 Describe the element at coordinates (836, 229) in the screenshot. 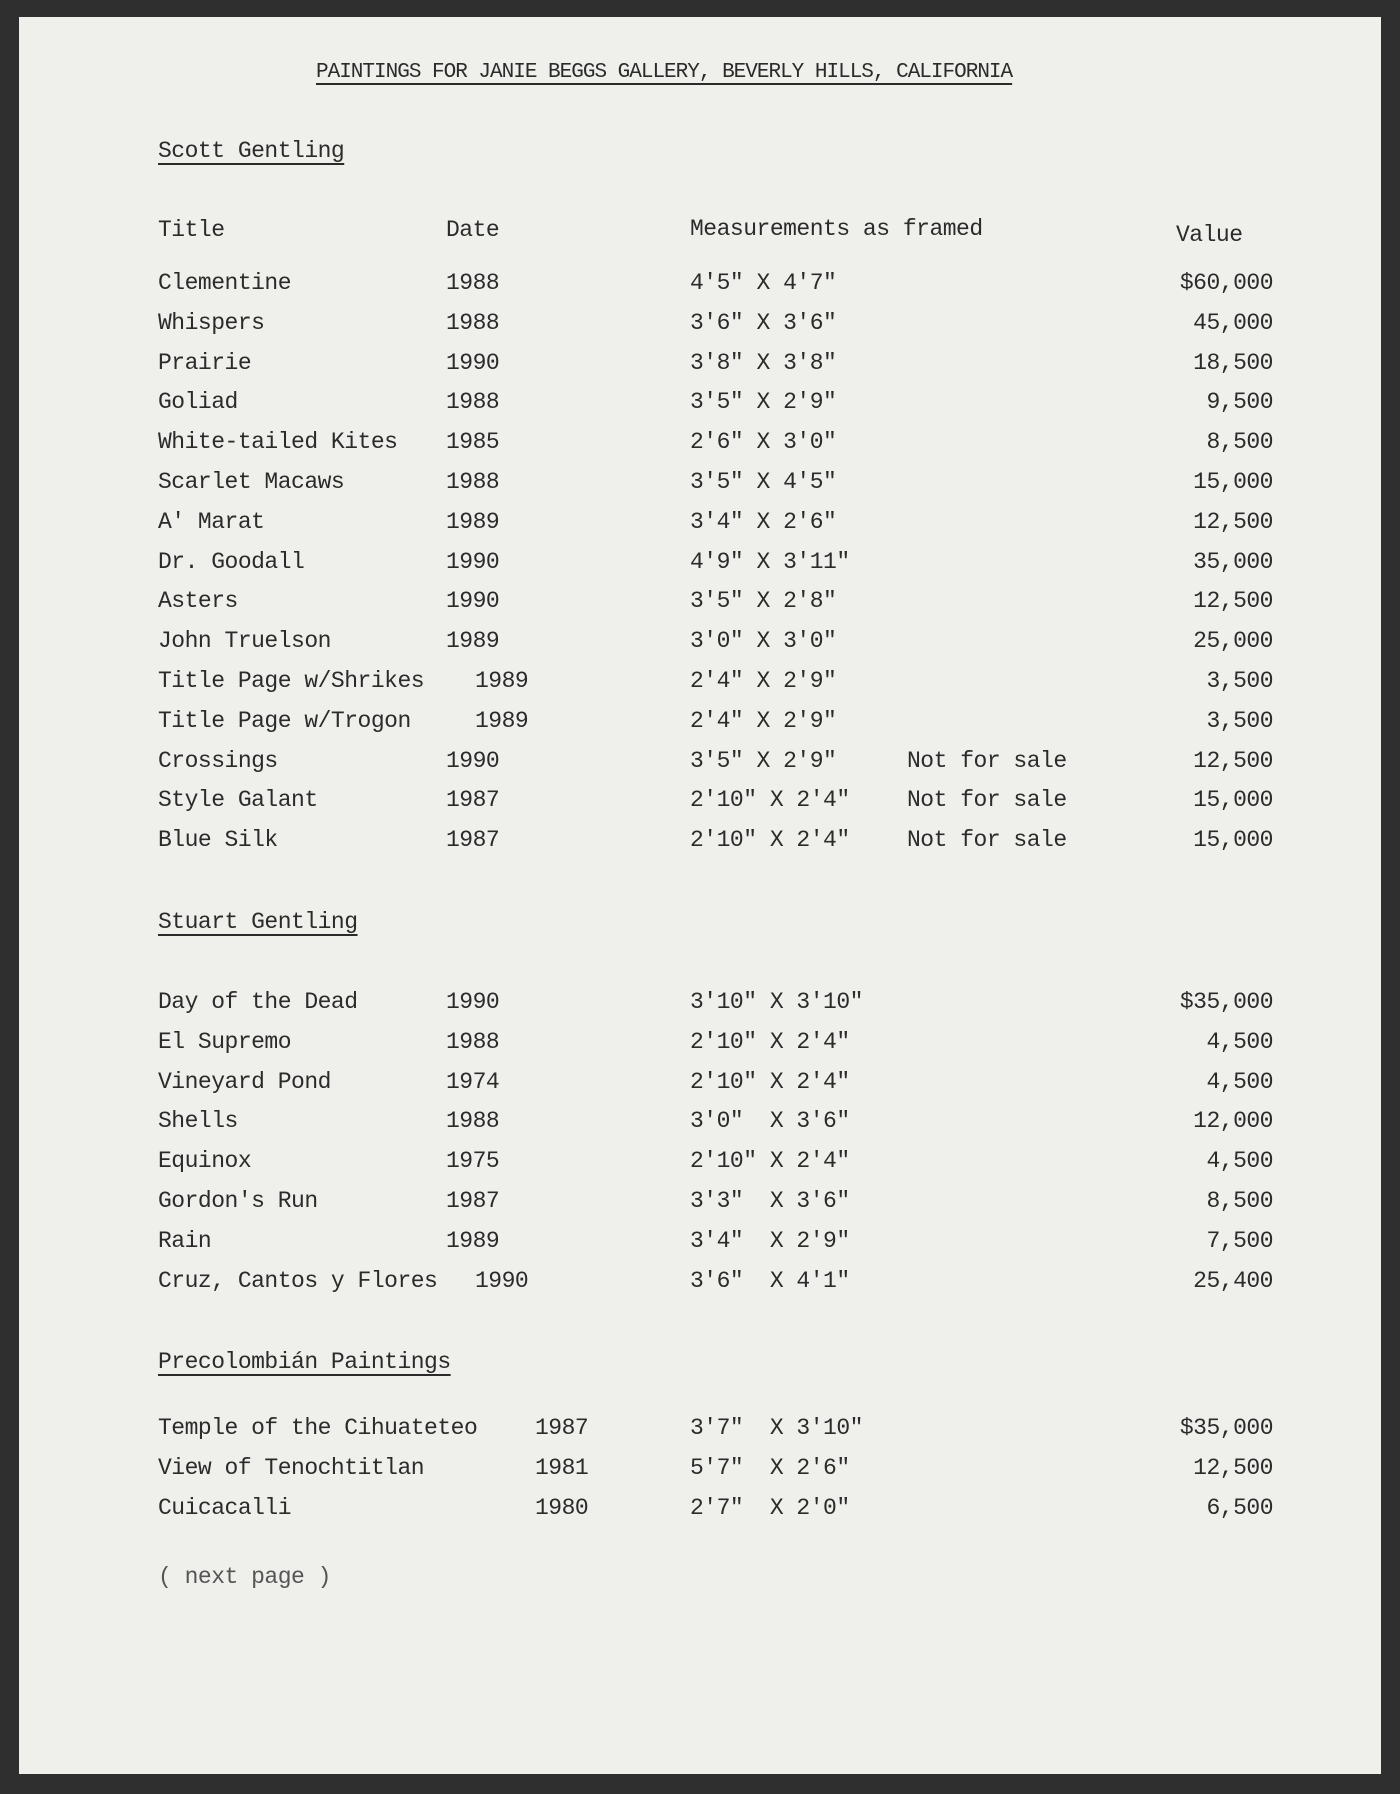

I see `column-header-measurements: Measurements as framed` at that location.